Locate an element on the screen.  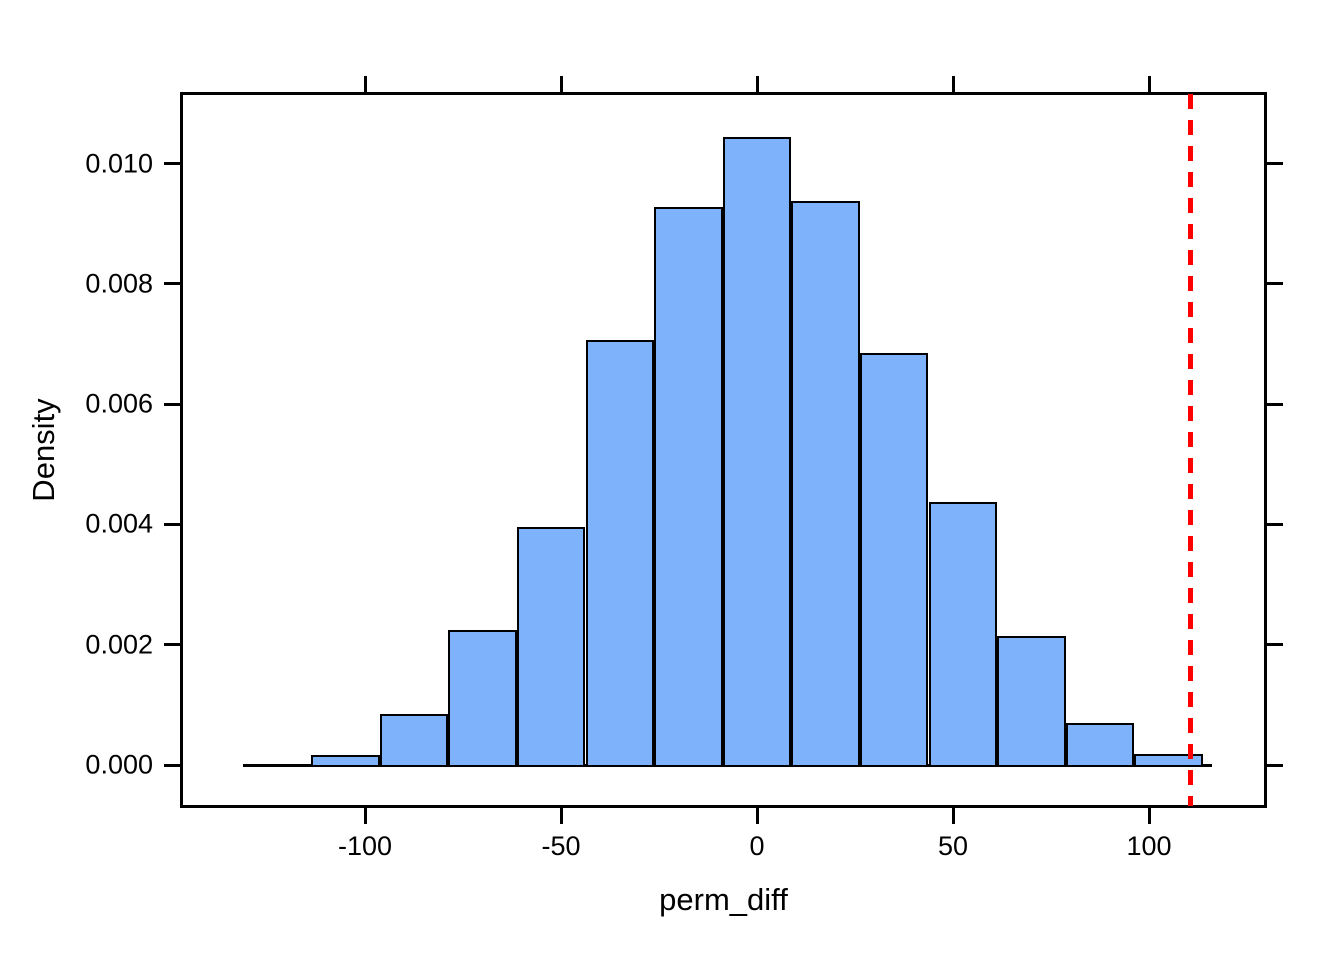
y-axis-tick-label: 0.002 is located at coordinates (119, 644).